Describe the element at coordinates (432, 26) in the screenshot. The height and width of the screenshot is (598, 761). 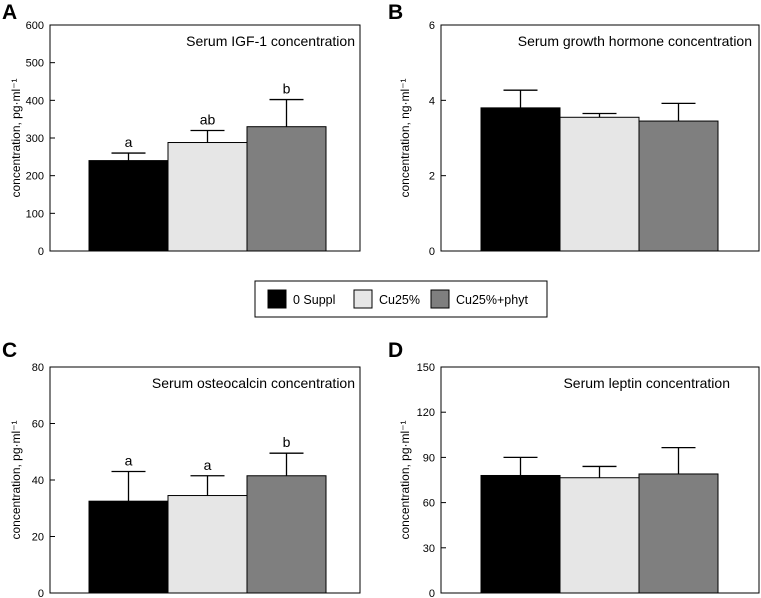
I see `y-tick-label: 6` at that location.